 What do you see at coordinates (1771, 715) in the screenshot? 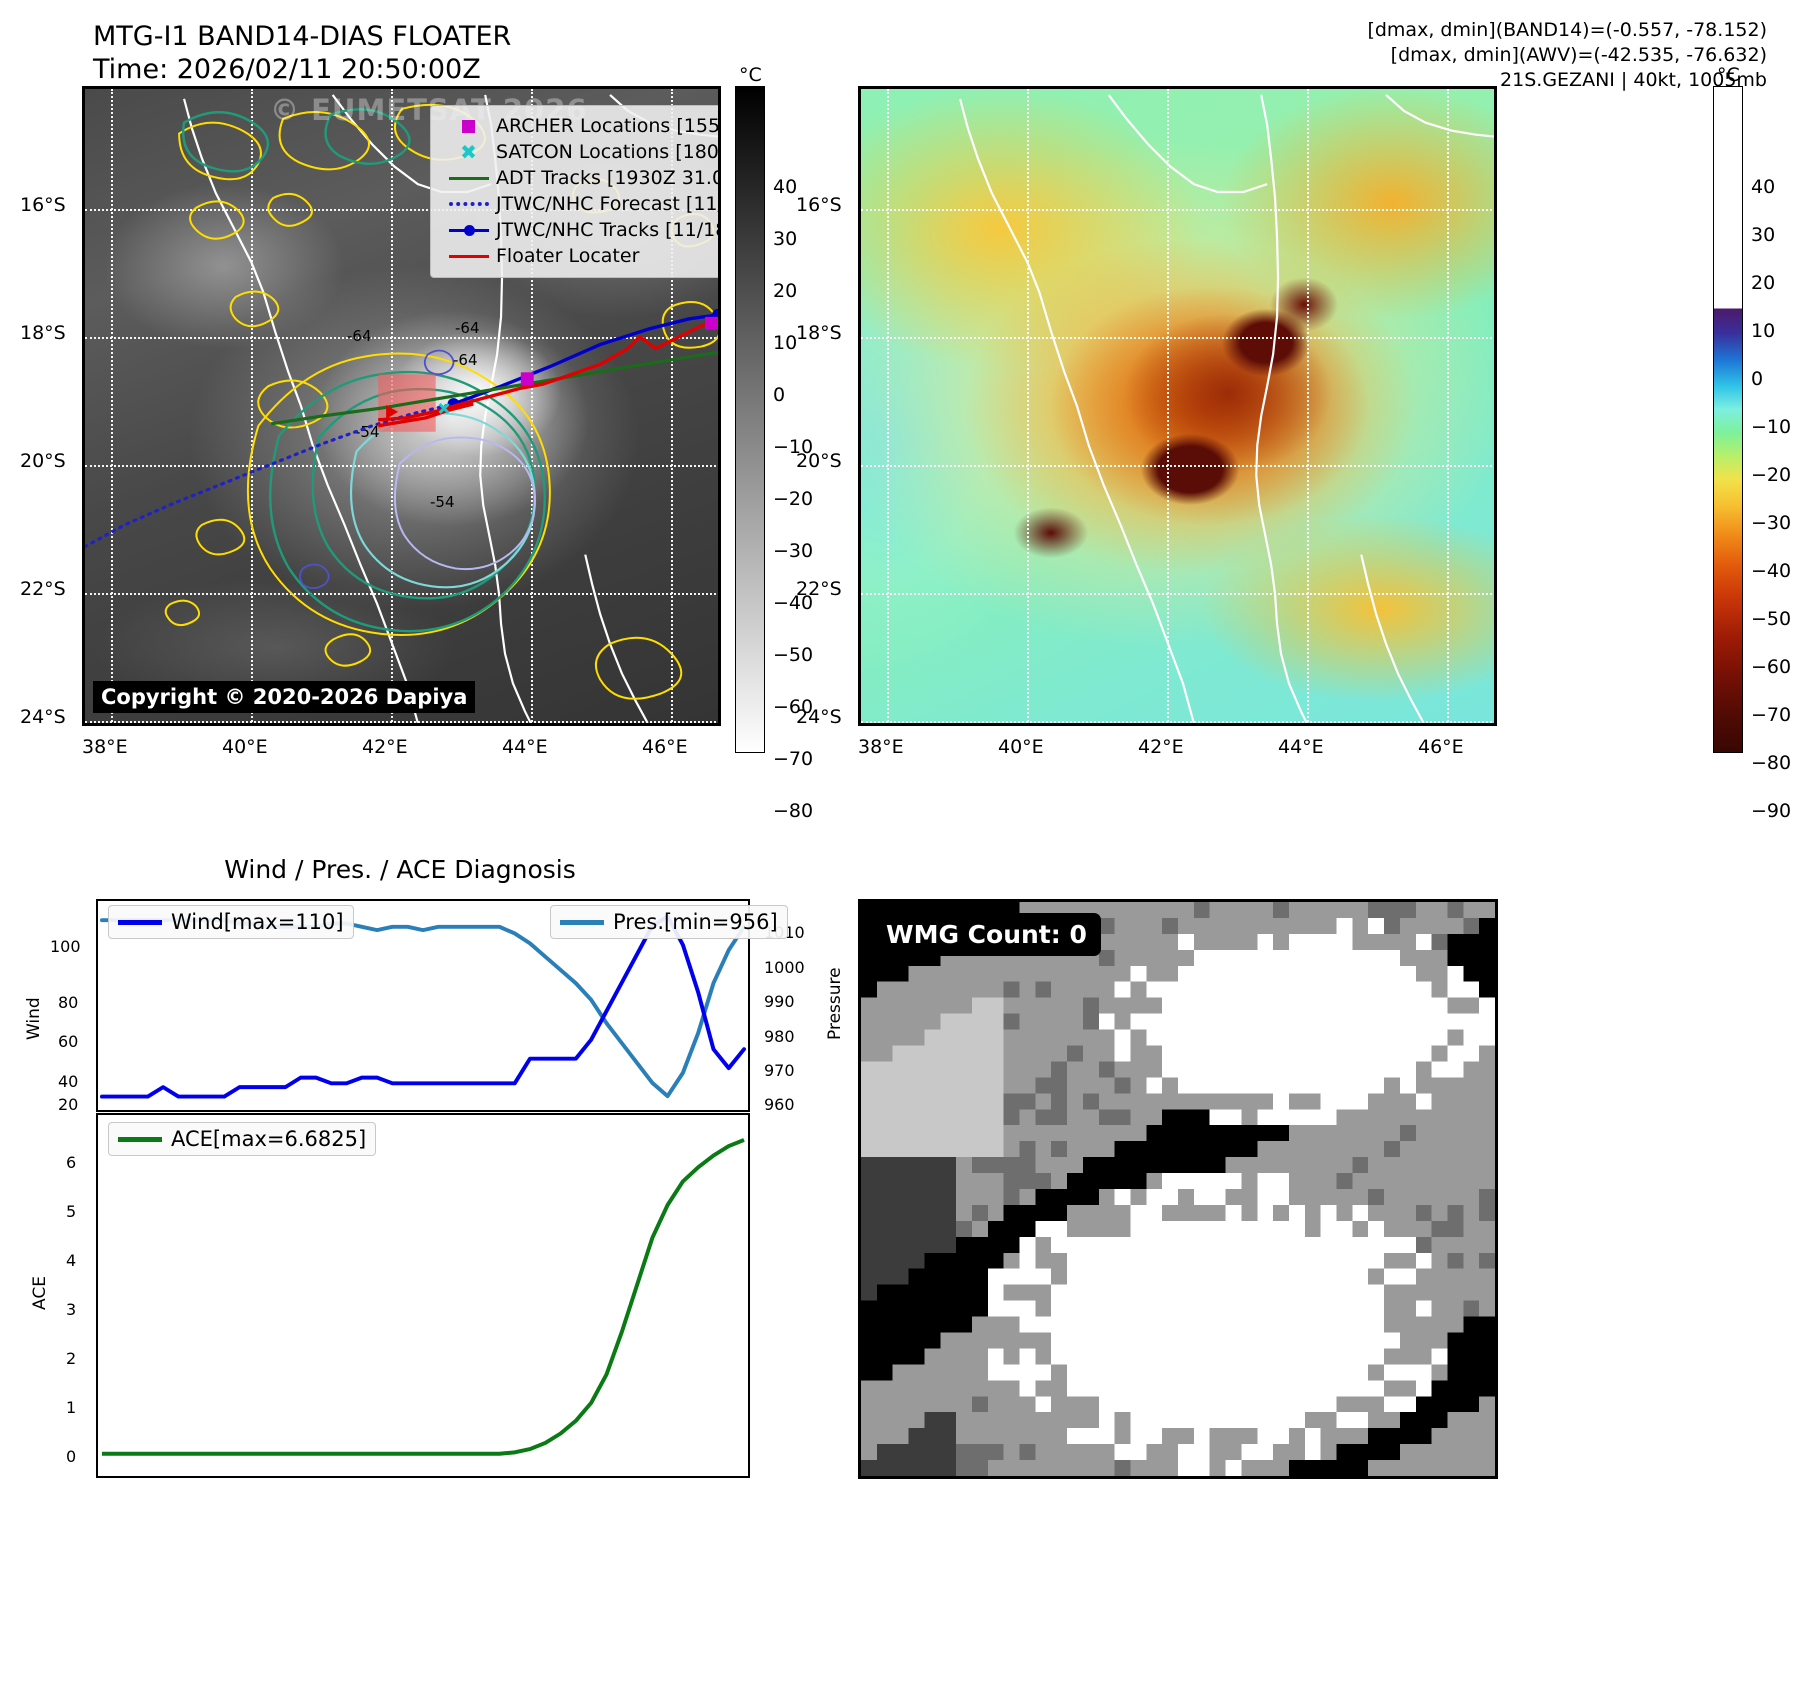
I see `awv-cb-tick: −70` at bounding box center [1771, 715].